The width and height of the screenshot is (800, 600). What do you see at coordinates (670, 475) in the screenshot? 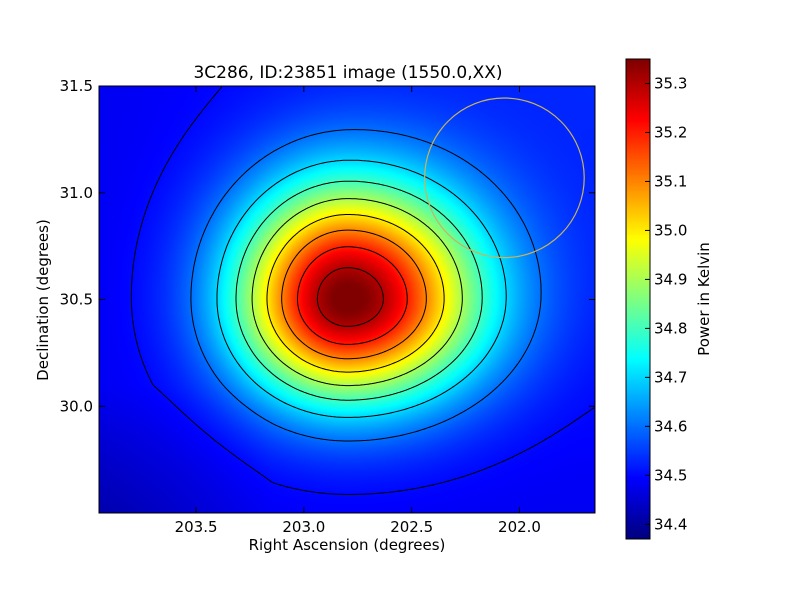
I see `colorbar-tick-label: 34.5` at bounding box center [670, 475].